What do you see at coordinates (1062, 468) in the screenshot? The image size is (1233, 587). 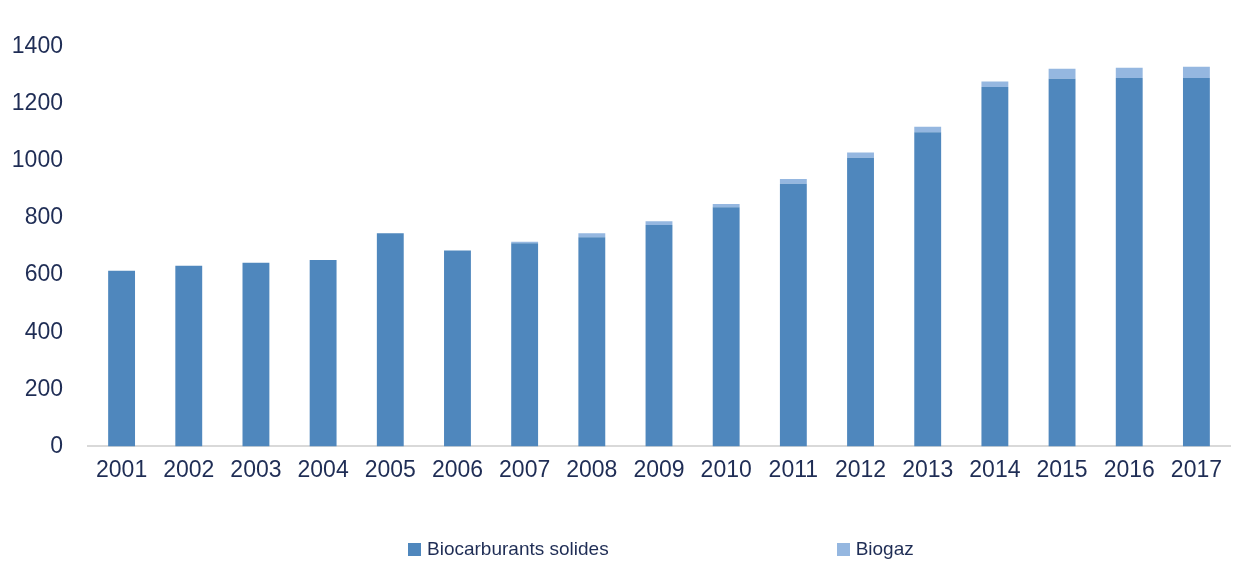 I see `x-tick-label: 2015` at bounding box center [1062, 468].